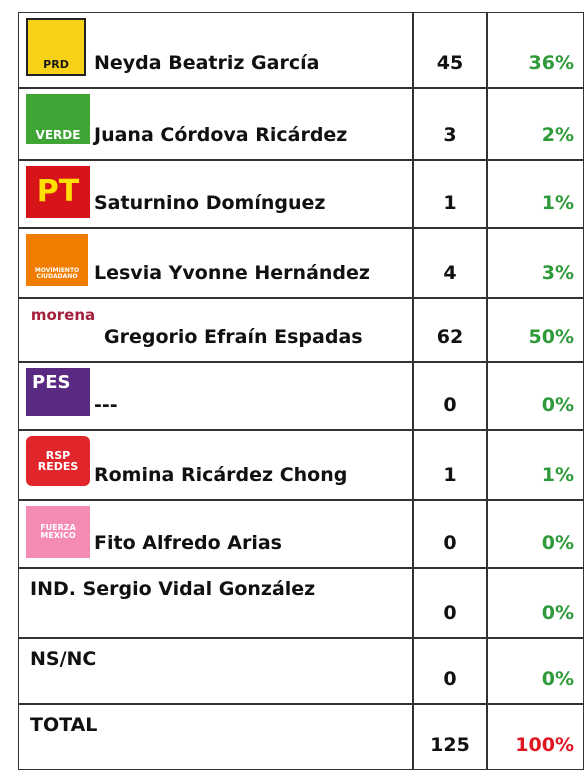 This screenshot has height=770, width=587. What do you see at coordinates (64, 725) in the screenshot?
I see `candidate-name: TOTAL` at bounding box center [64, 725].